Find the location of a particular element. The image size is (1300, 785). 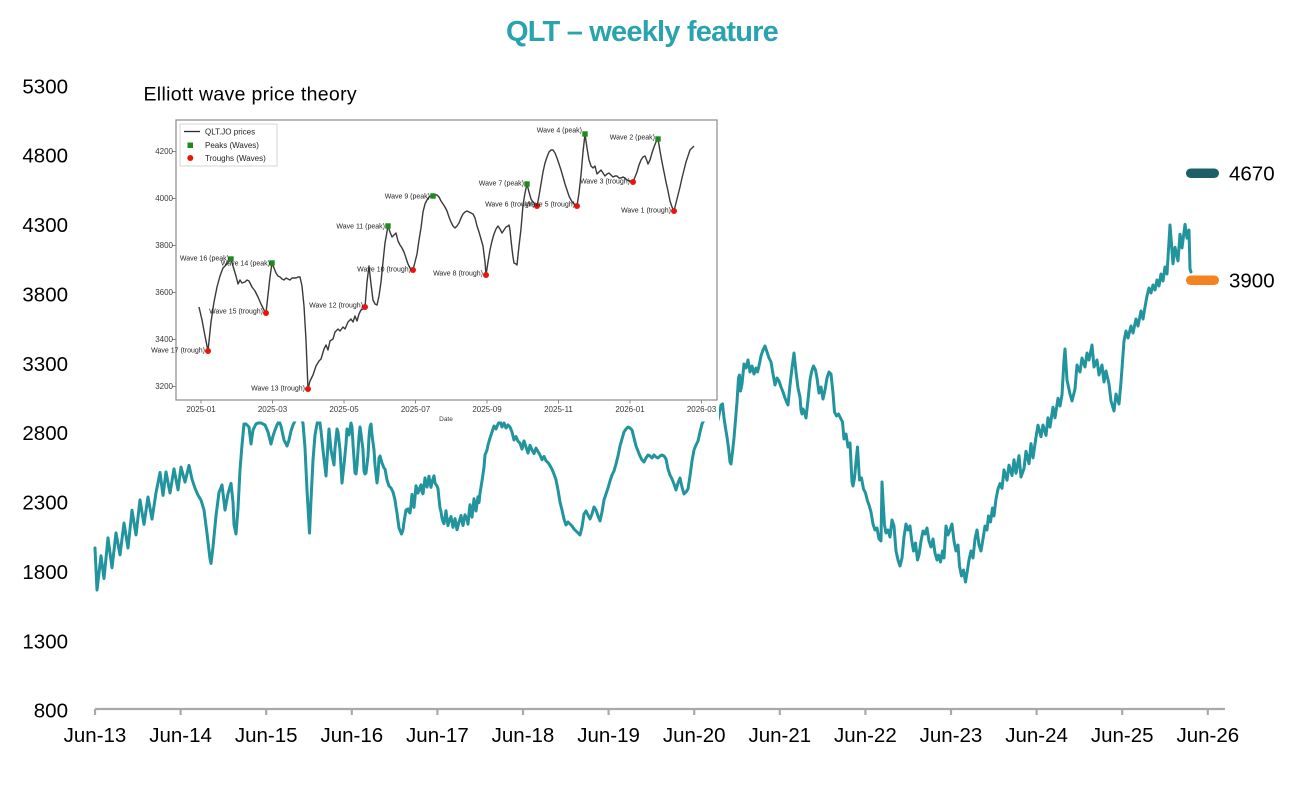

svg-text: Wave 1 (trough) is located at coordinates (646, 211).